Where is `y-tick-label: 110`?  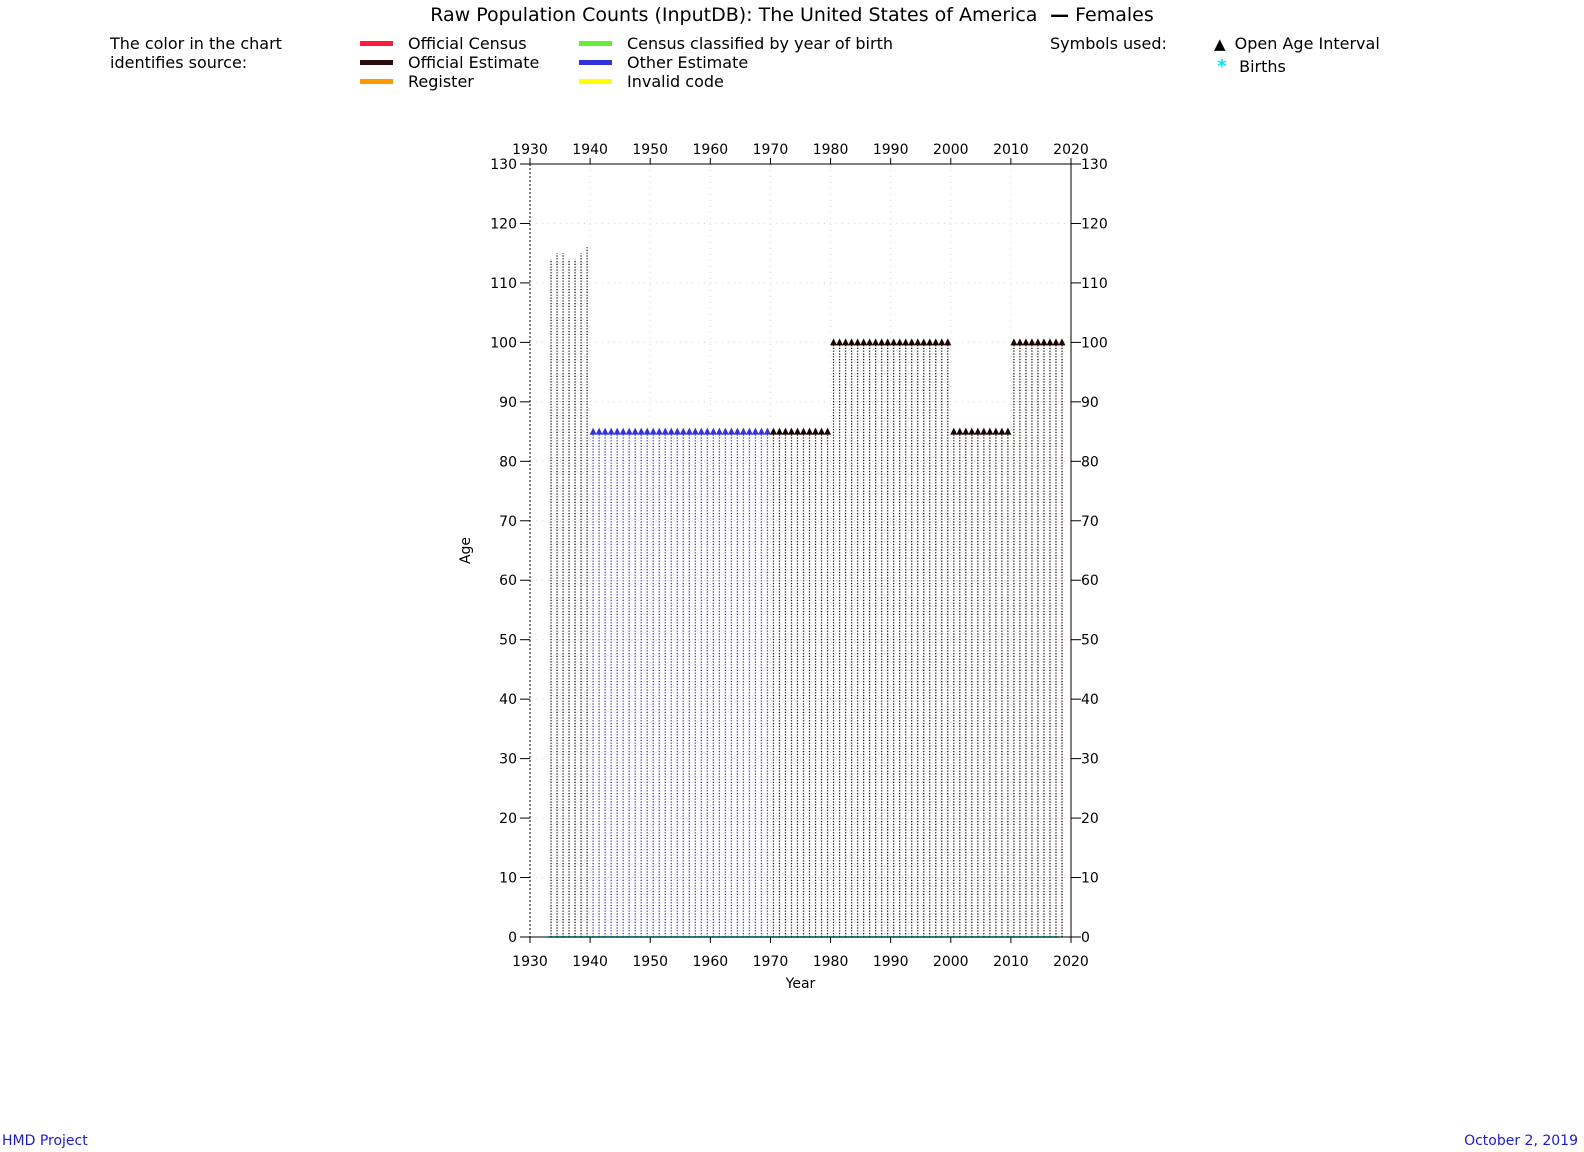
y-tick-label: 110 is located at coordinates (503, 284).